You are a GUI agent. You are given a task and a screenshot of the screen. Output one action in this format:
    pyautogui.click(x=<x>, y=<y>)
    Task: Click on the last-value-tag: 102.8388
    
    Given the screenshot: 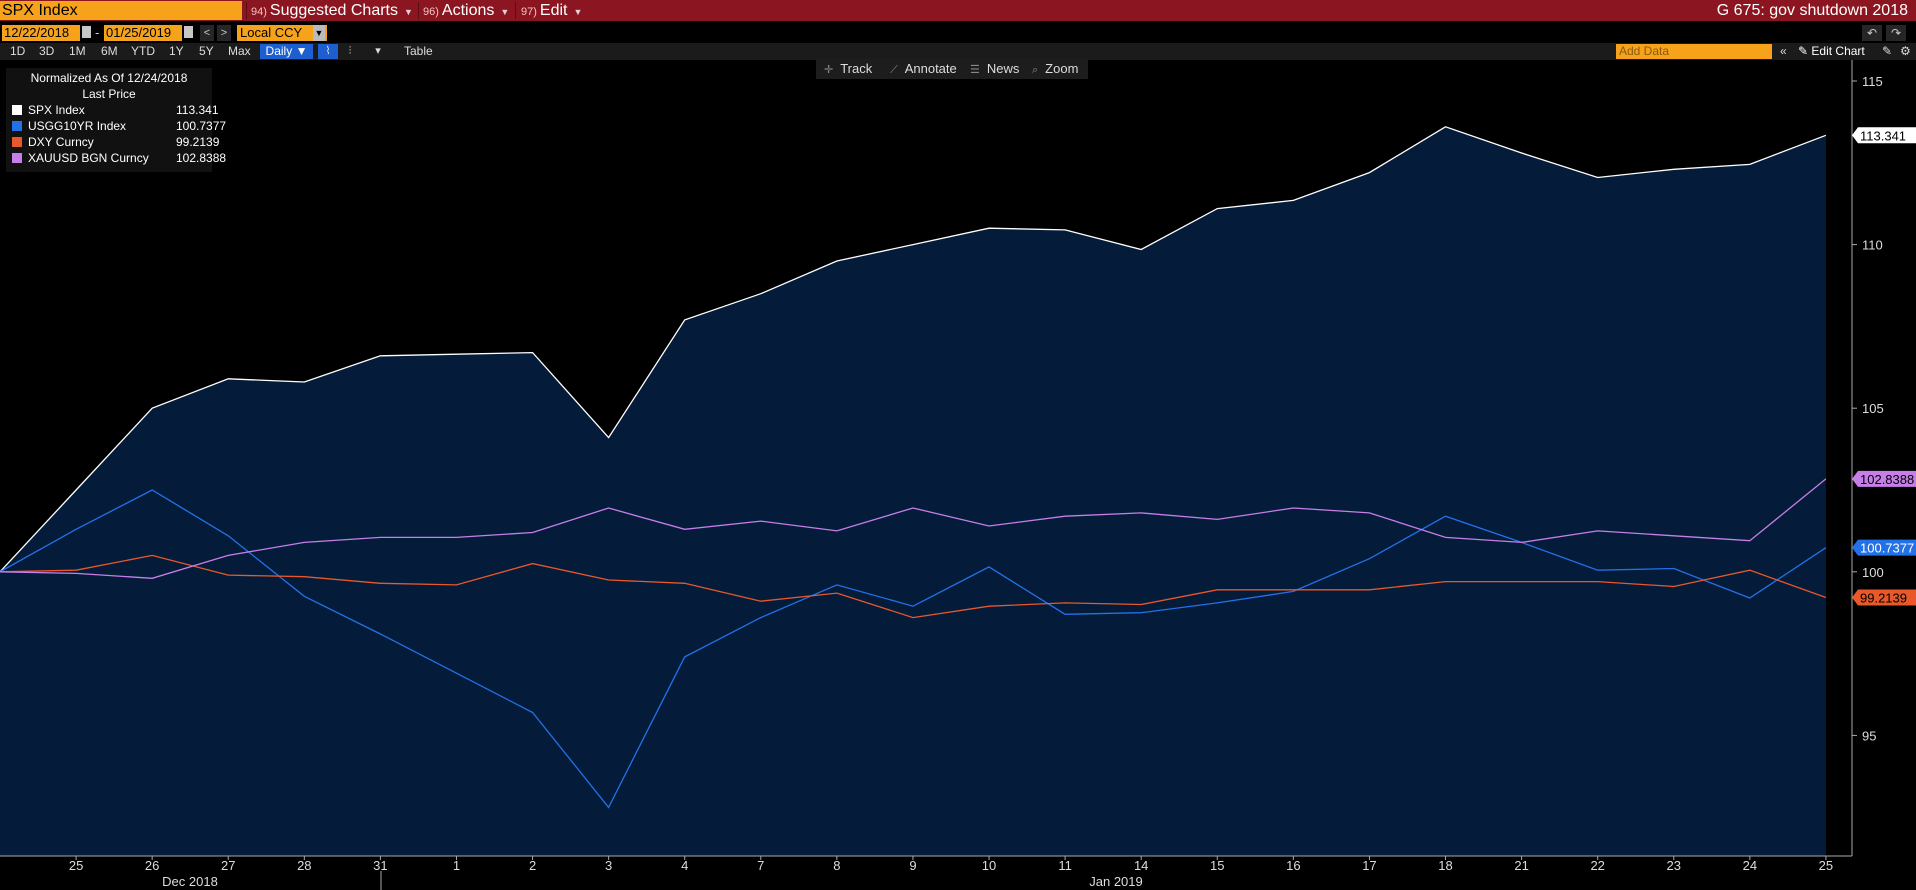 What is the action you would take?
    pyautogui.click(x=1884, y=478)
    